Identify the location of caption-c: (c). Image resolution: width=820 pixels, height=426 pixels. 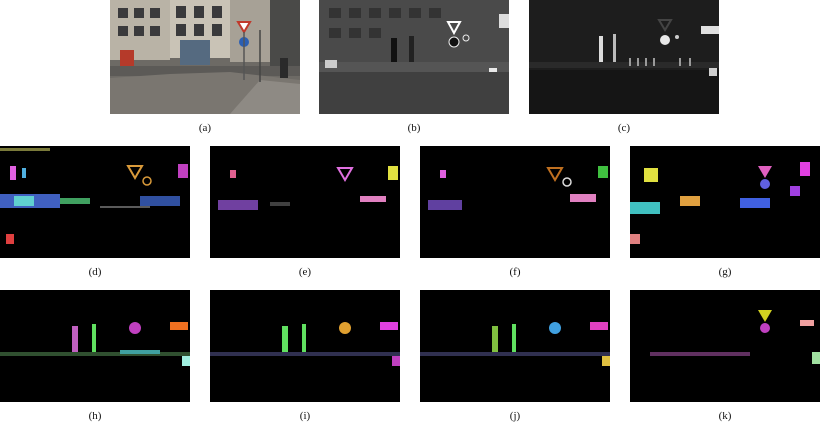
(624, 128).